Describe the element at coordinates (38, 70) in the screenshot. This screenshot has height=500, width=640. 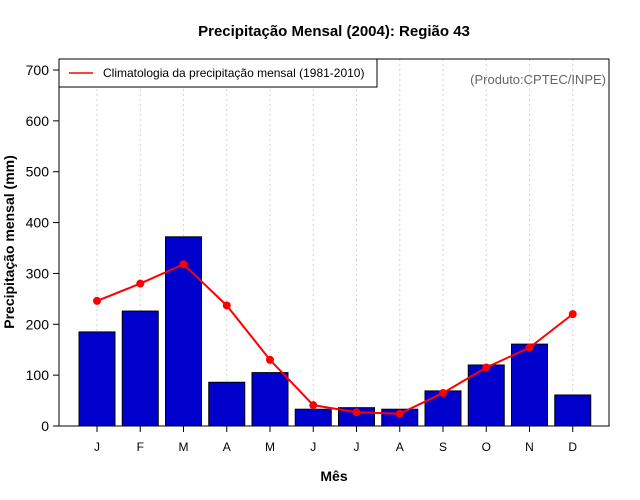
I see `y-tick-label-700: 700` at that location.